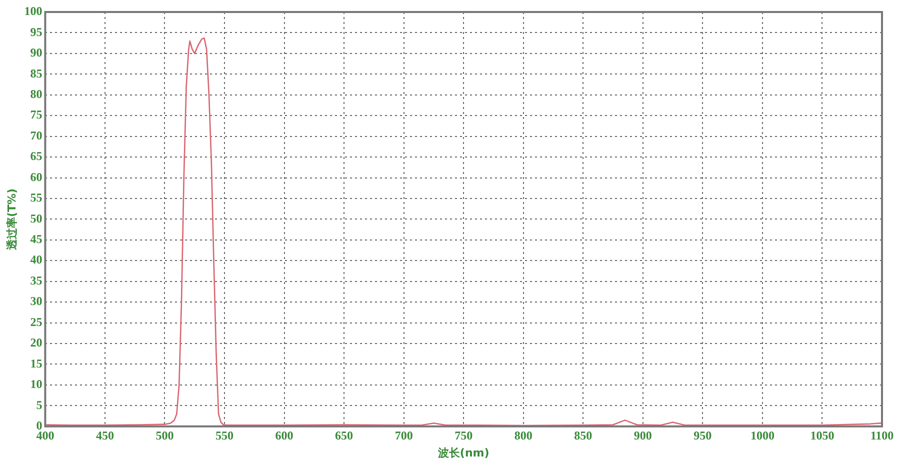  Describe the element at coordinates (39, 405) in the screenshot. I see `y-tick-label: 5` at that location.